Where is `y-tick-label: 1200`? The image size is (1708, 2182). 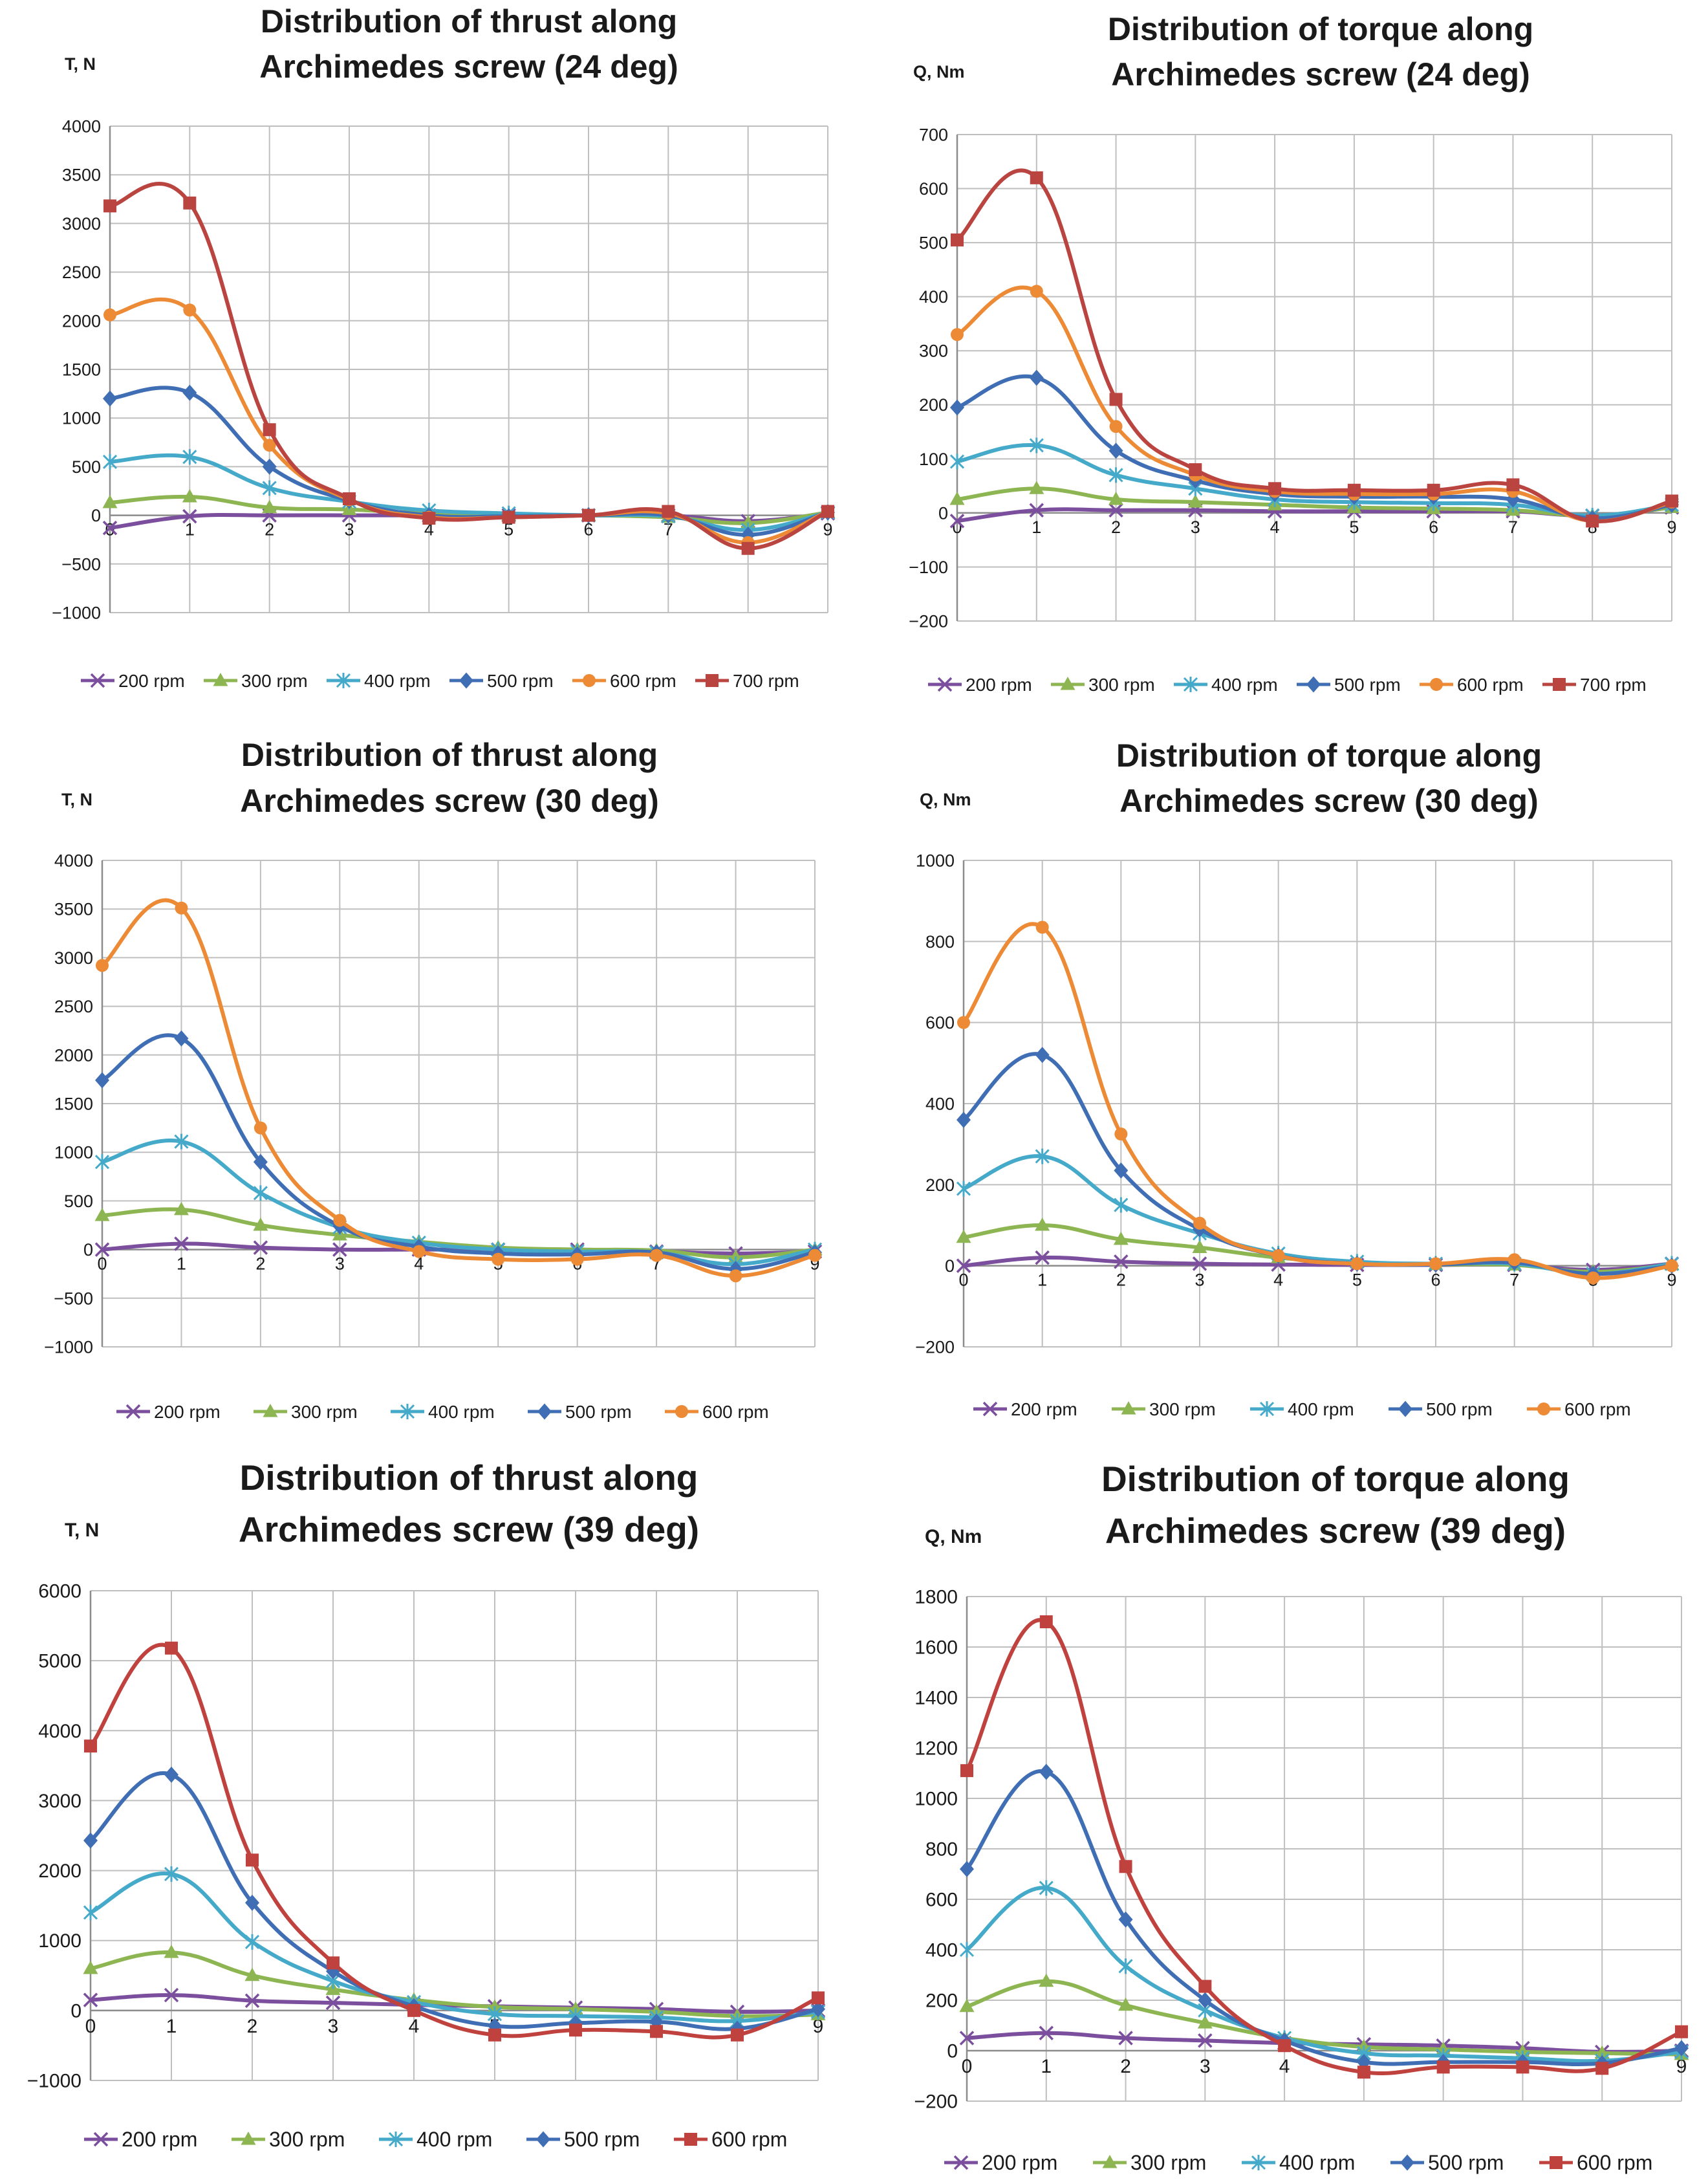
y-tick-label: 1200 is located at coordinates (936, 1749).